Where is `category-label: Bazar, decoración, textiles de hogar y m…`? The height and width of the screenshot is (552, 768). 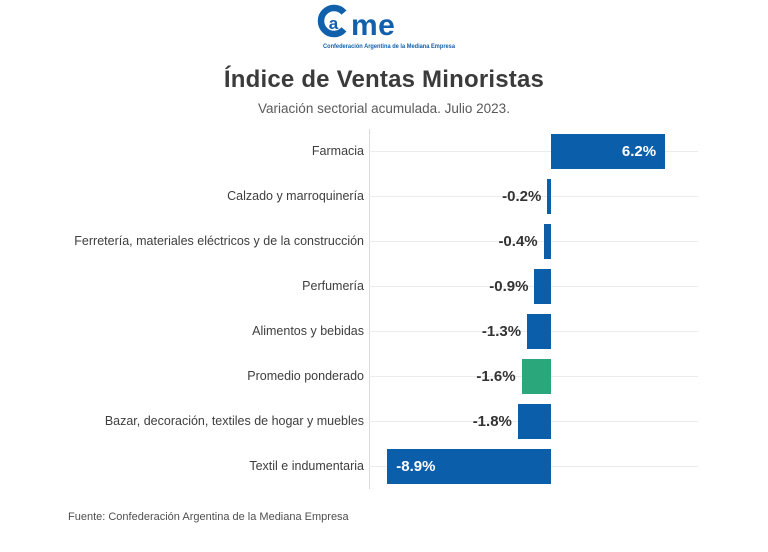 category-label: Bazar, decoración, textiles de hogar y m… is located at coordinates (234, 421).